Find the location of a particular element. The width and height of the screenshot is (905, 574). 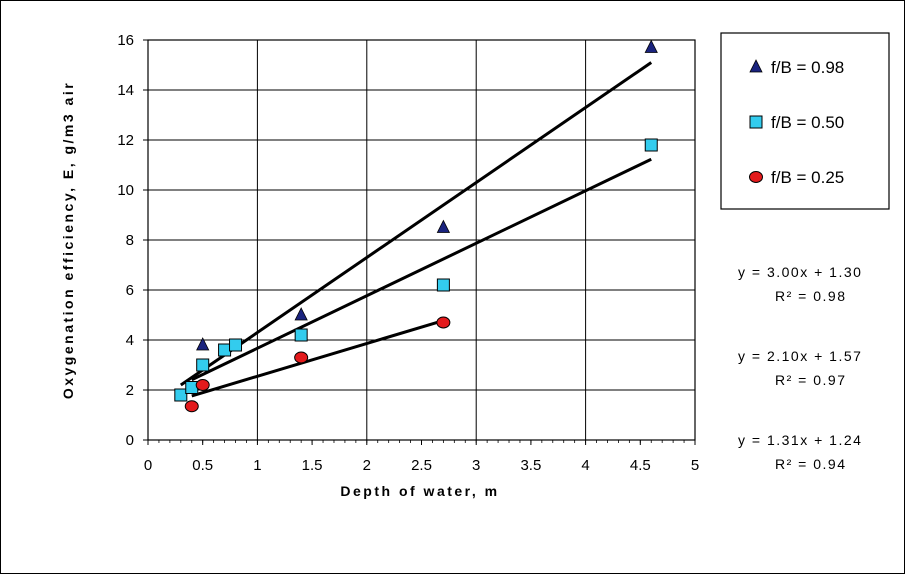

y-axis-ticks: 0 2 4 6 8 10 12 14 16 is located at coordinates (132, 240).